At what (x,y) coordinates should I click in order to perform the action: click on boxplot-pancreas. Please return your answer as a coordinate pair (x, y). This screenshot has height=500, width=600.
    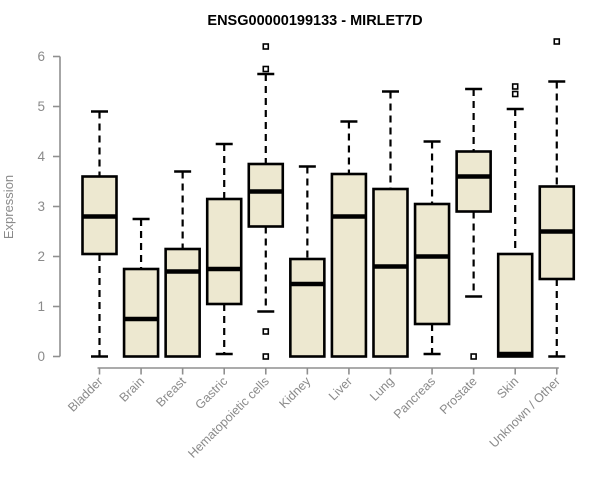
    Looking at the image, I should click on (432, 248).